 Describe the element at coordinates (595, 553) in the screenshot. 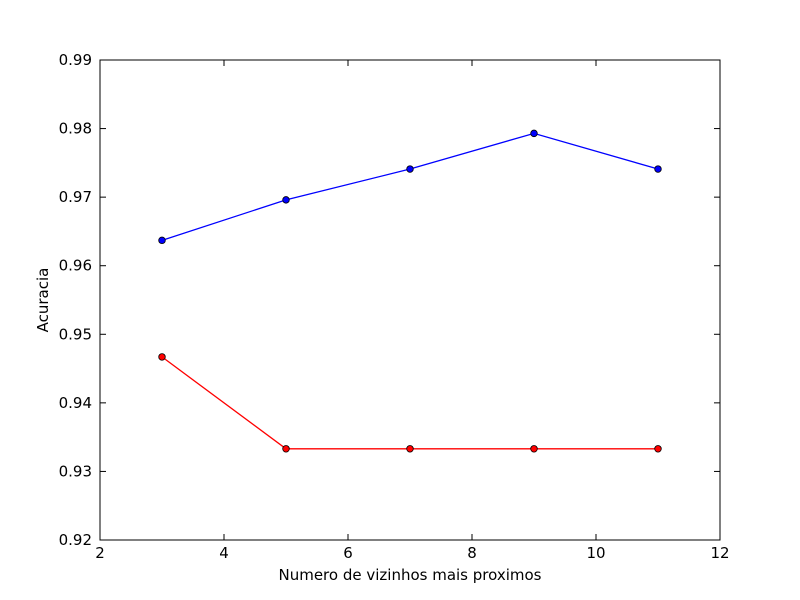

I see `x-tick-label: 10` at that location.